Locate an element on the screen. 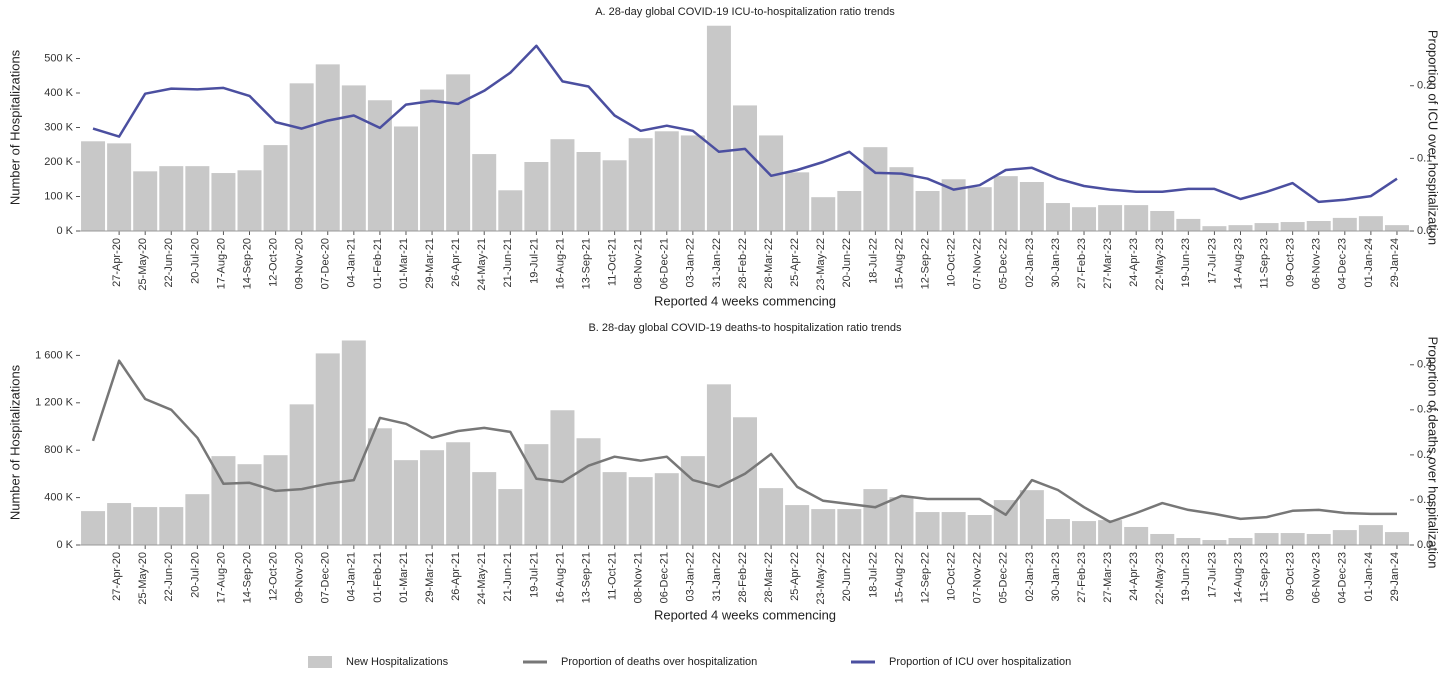 The height and width of the screenshot is (675, 1444). x-tick-label: 31-Jan-22 is located at coordinates (717, 263).